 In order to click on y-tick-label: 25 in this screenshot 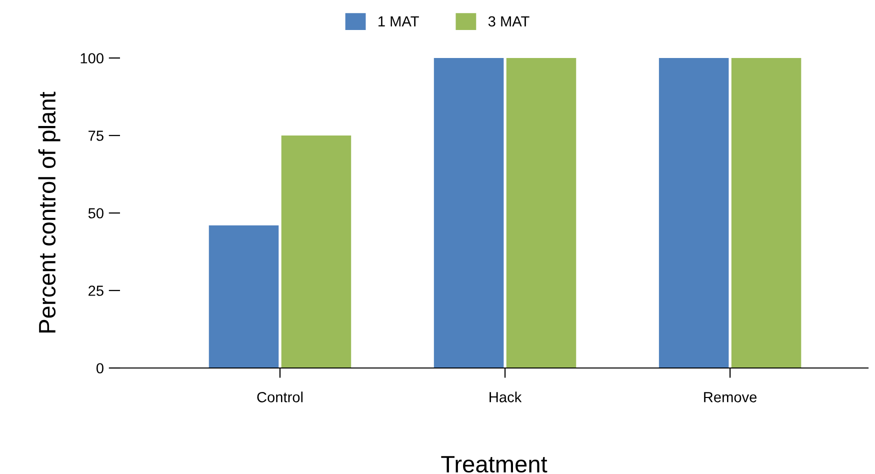, I will do `click(96, 291)`.